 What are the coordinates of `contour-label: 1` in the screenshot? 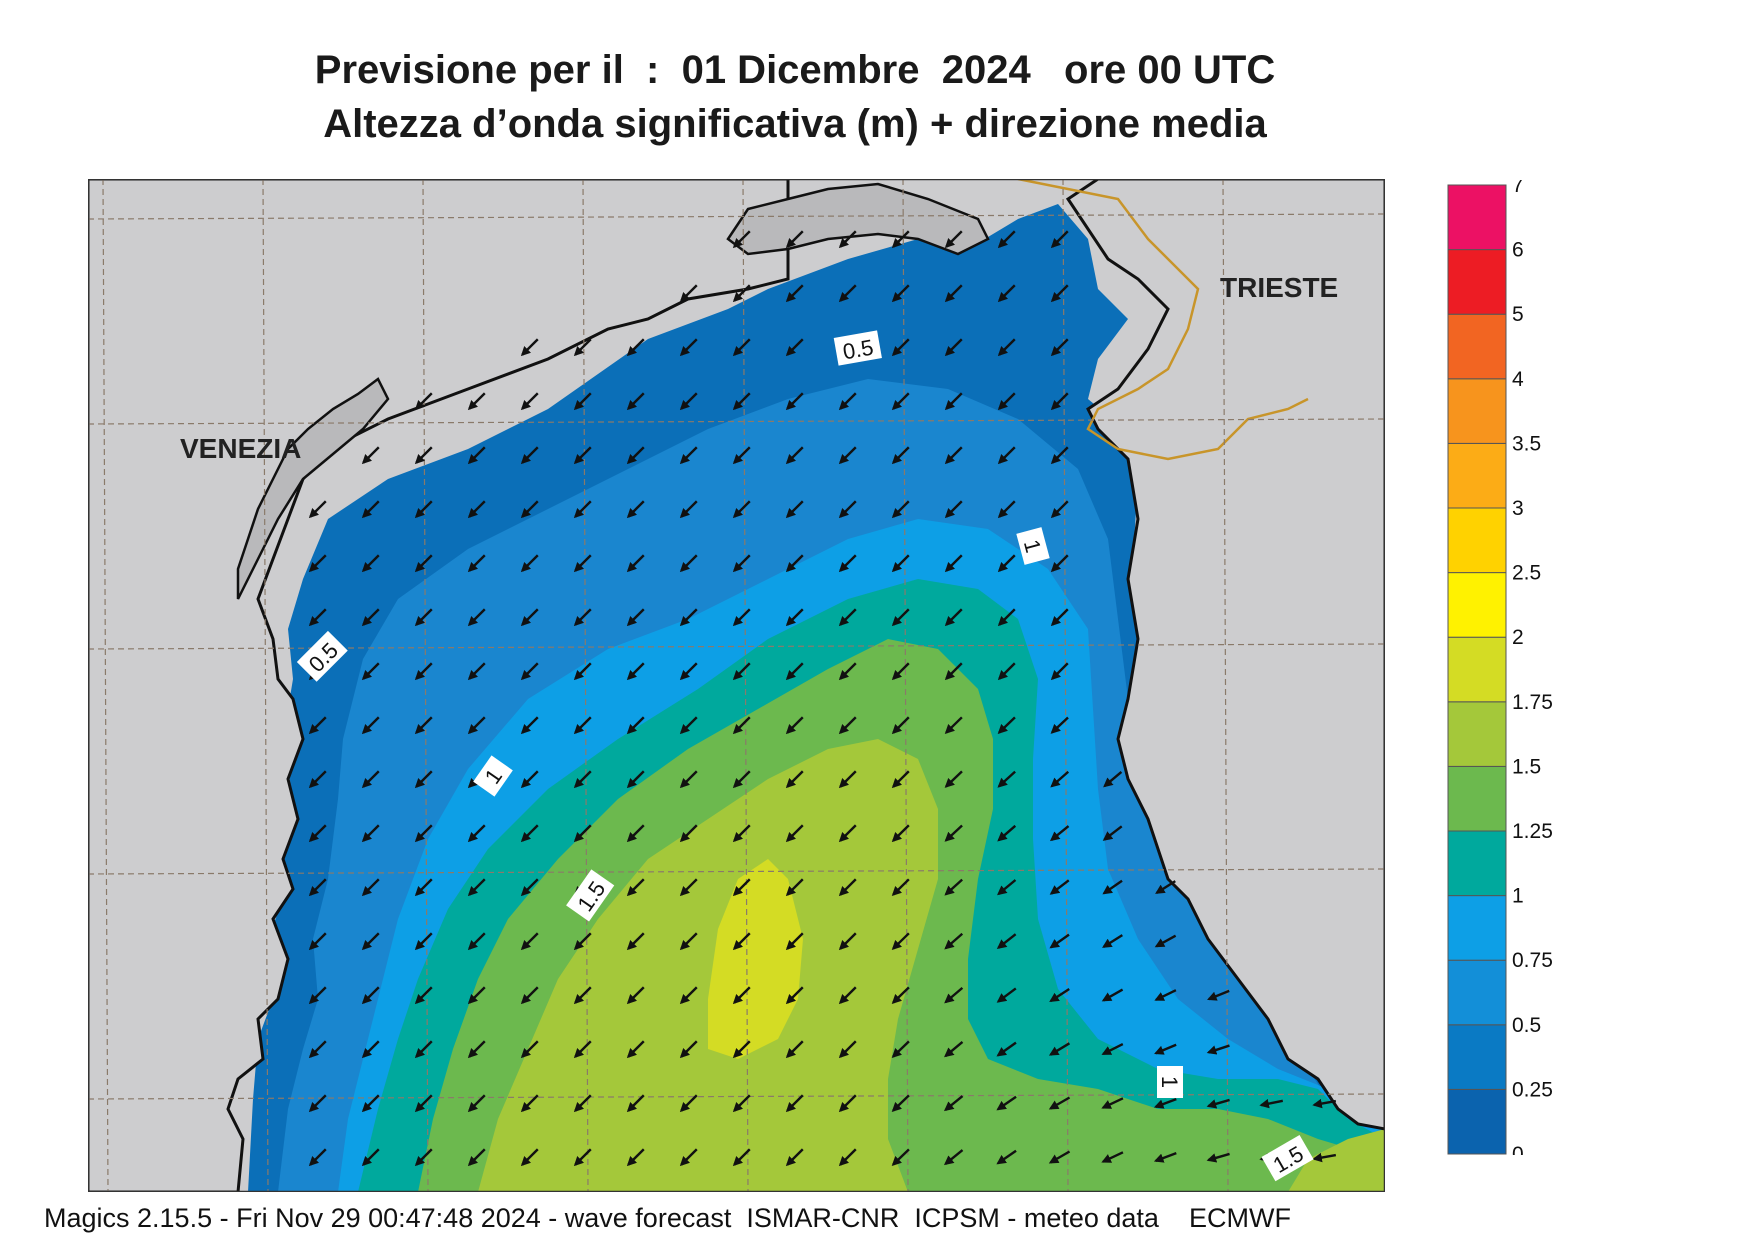 It's located at (1170, 1082).